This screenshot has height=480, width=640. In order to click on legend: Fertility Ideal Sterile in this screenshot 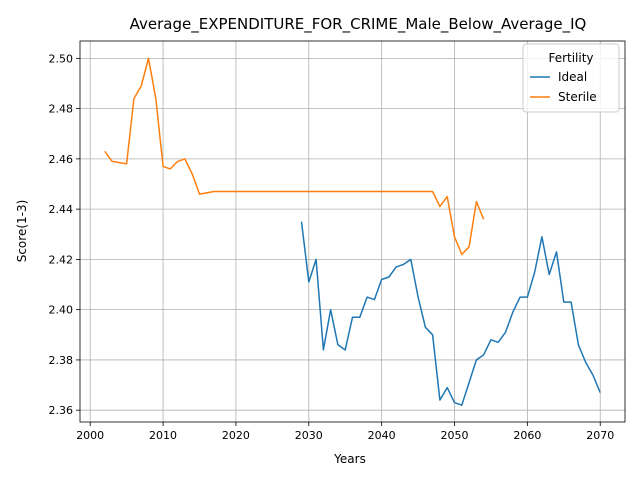, I will do `click(571, 78)`.